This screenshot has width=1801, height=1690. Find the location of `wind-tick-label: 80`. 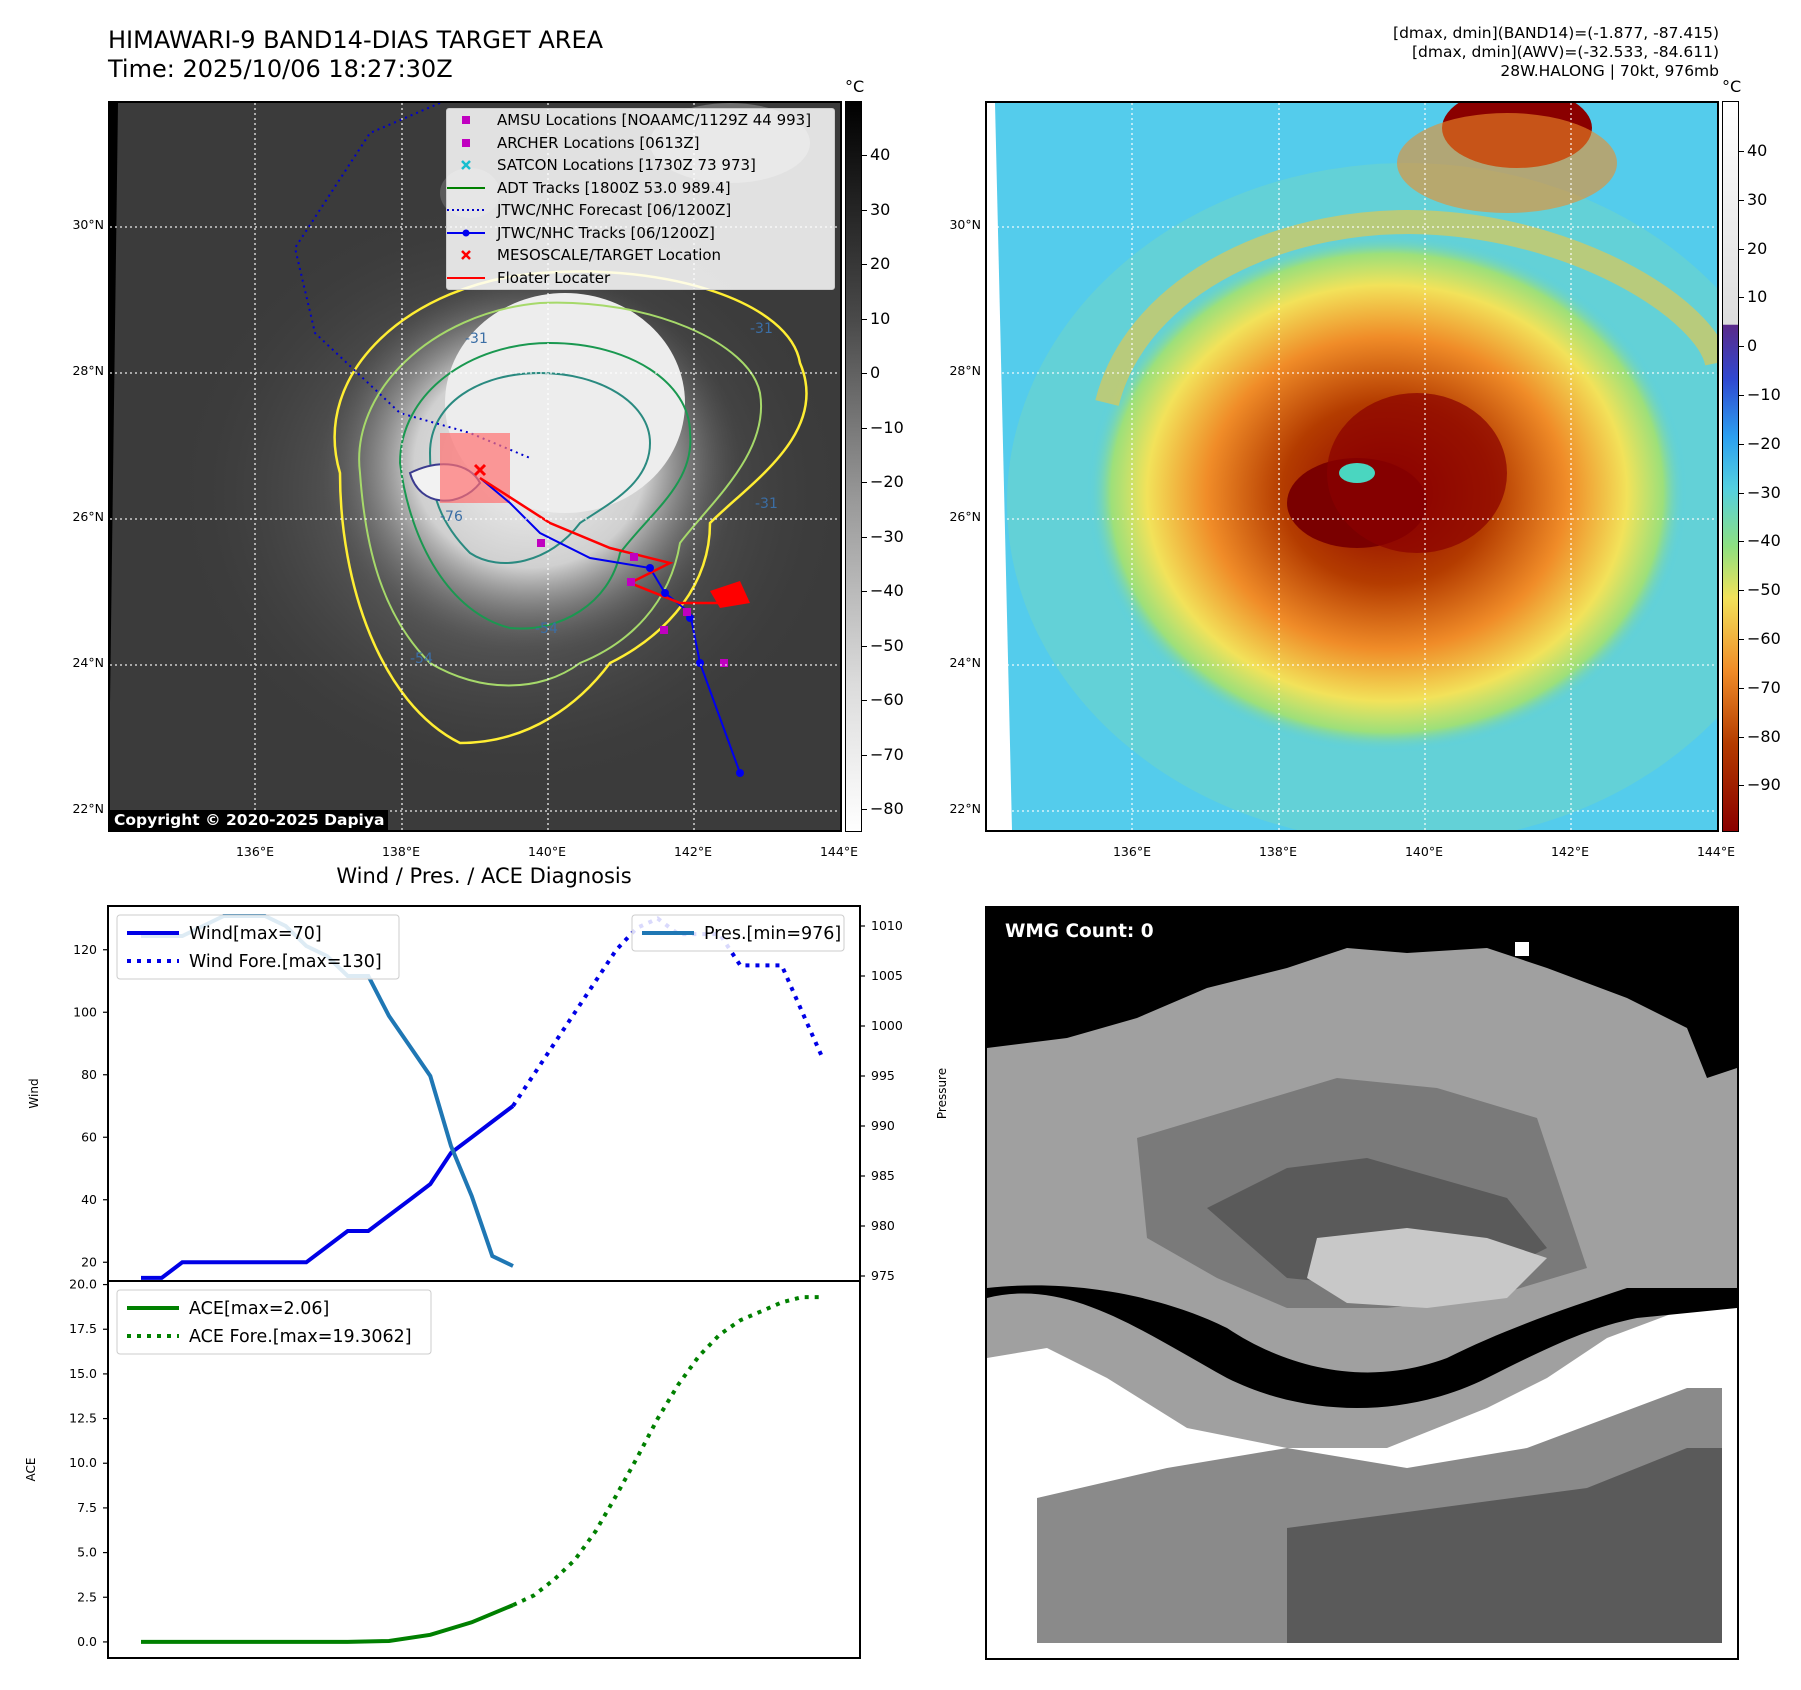

wind-tick-label: 80 is located at coordinates (89, 1074).